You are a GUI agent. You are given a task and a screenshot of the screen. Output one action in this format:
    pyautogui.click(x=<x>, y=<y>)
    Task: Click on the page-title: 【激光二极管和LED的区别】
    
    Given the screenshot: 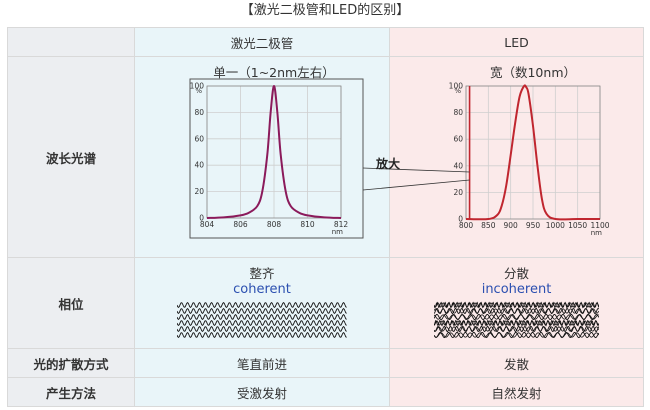 What is the action you would take?
    pyautogui.click(x=325, y=10)
    